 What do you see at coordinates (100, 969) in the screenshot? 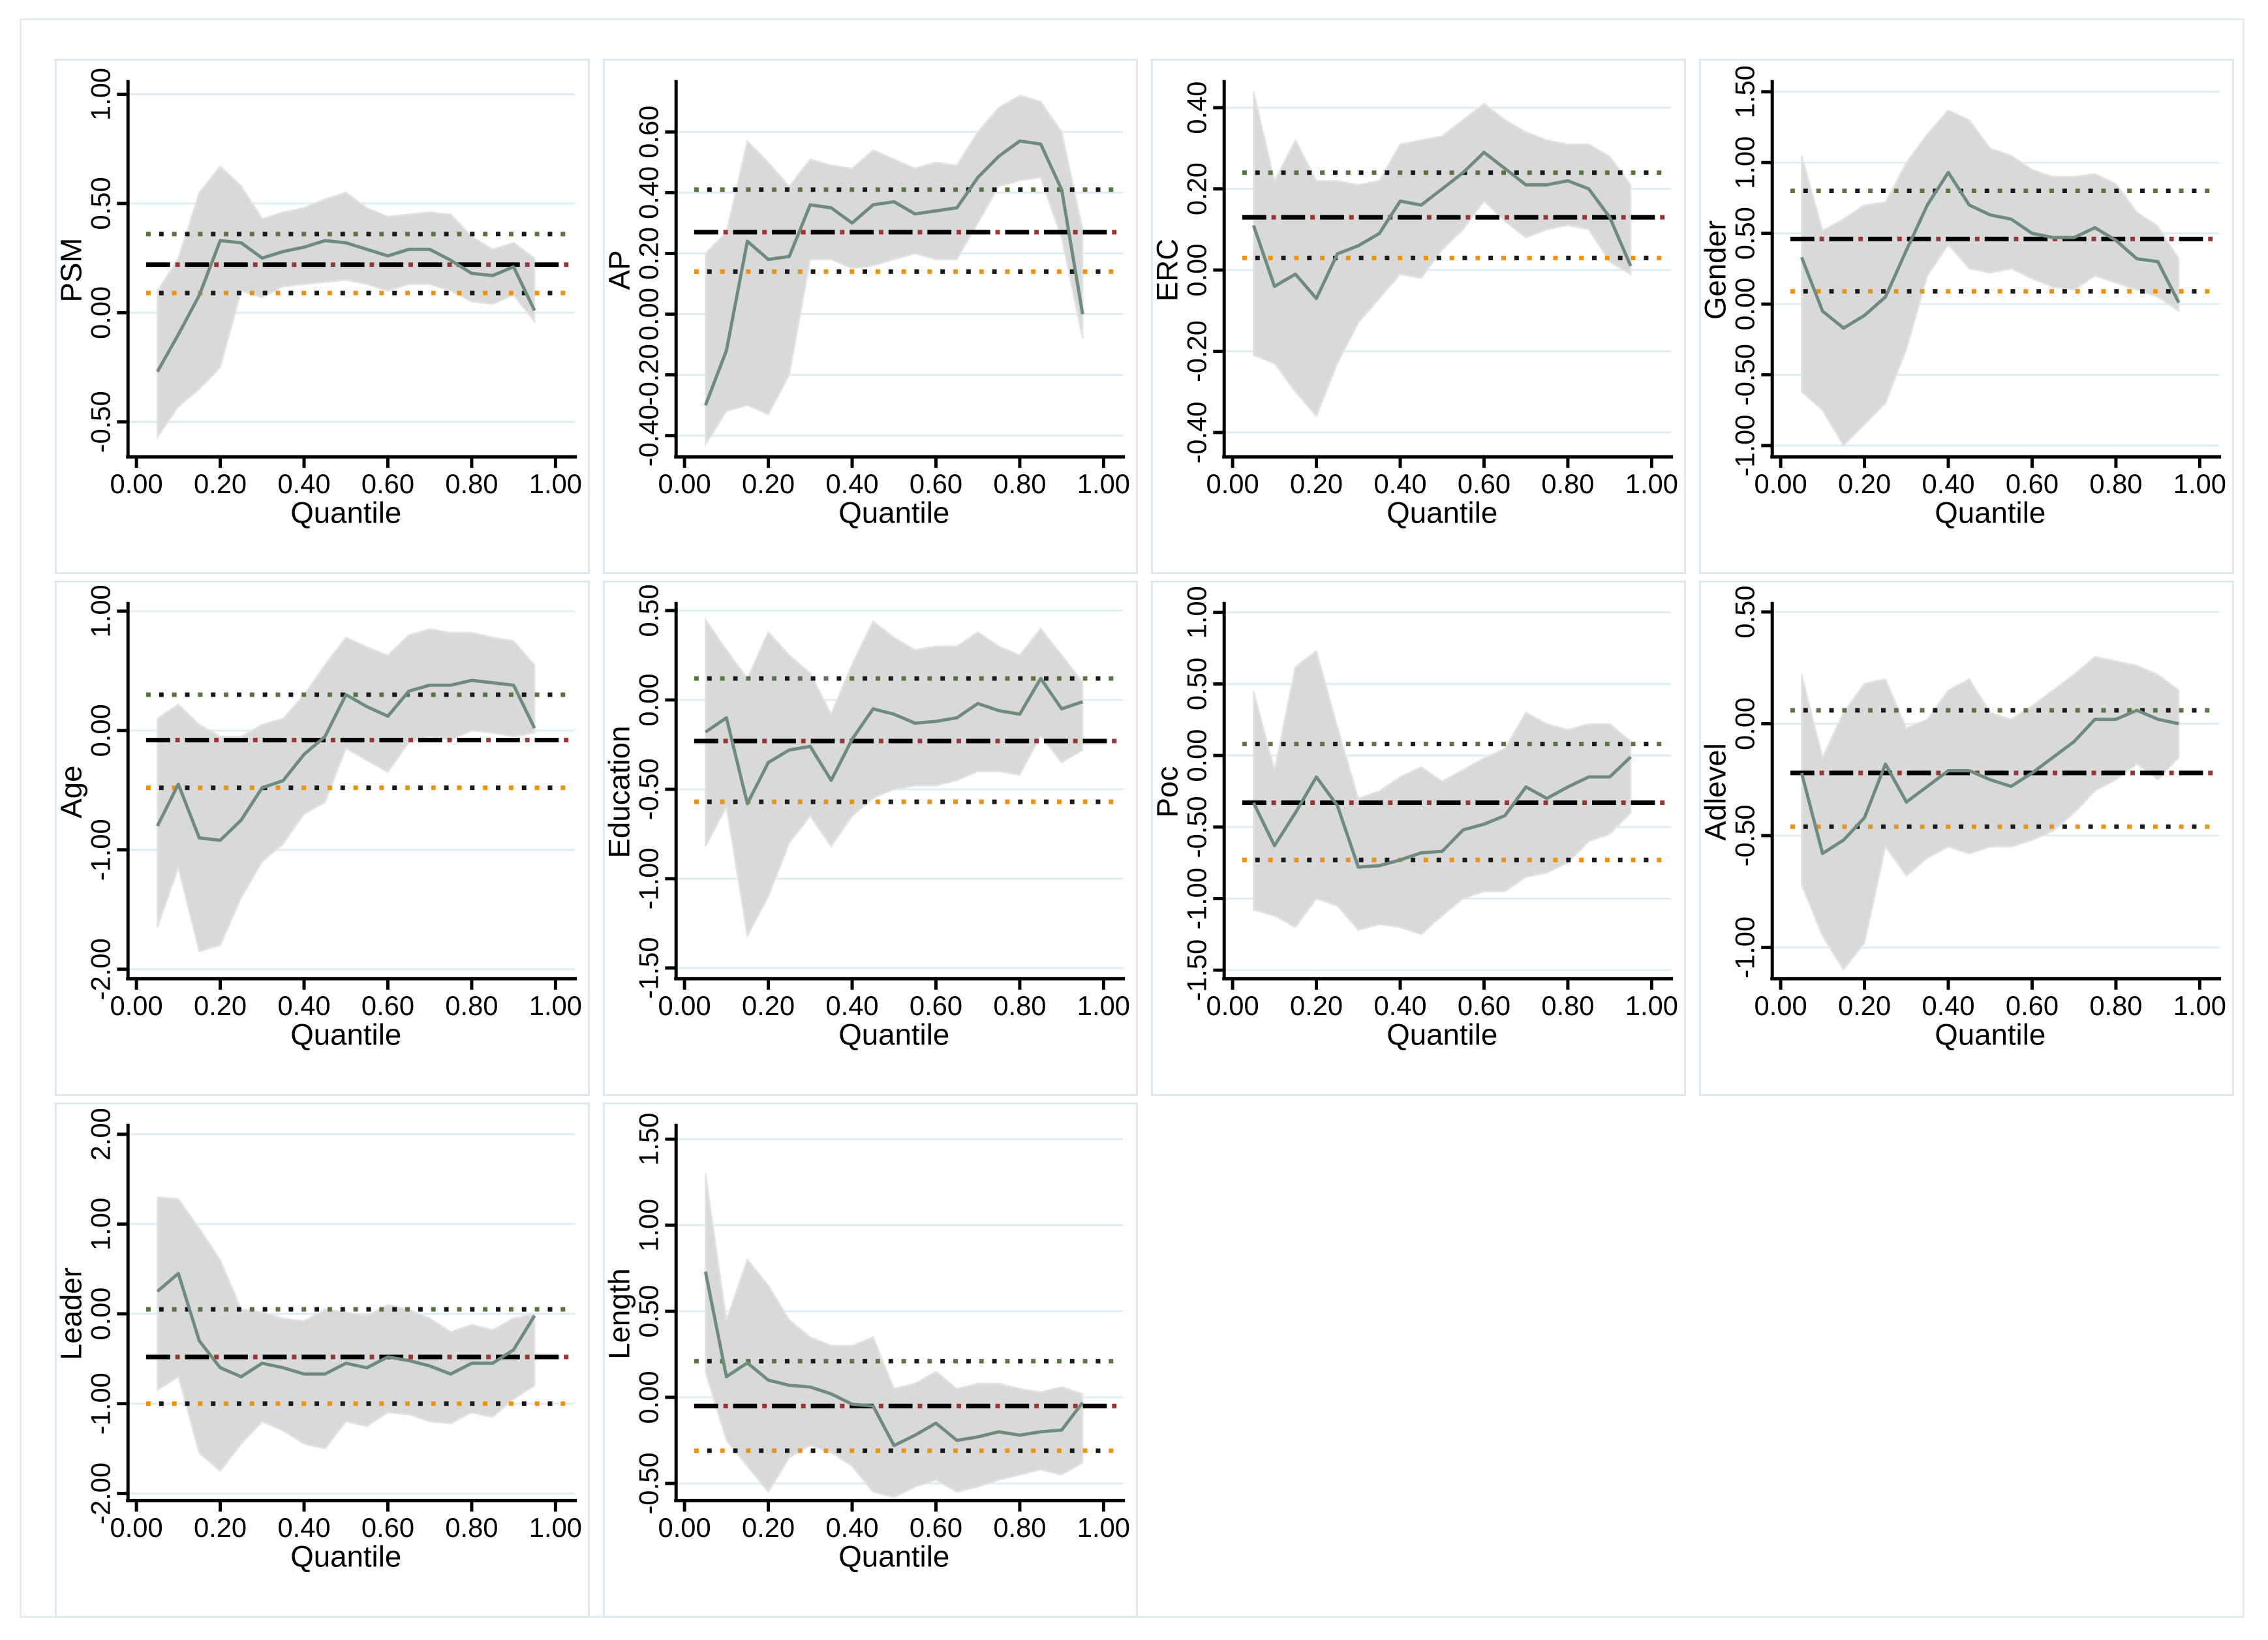
I see `y-tick-label: -2.00` at bounding box center [100, 969].